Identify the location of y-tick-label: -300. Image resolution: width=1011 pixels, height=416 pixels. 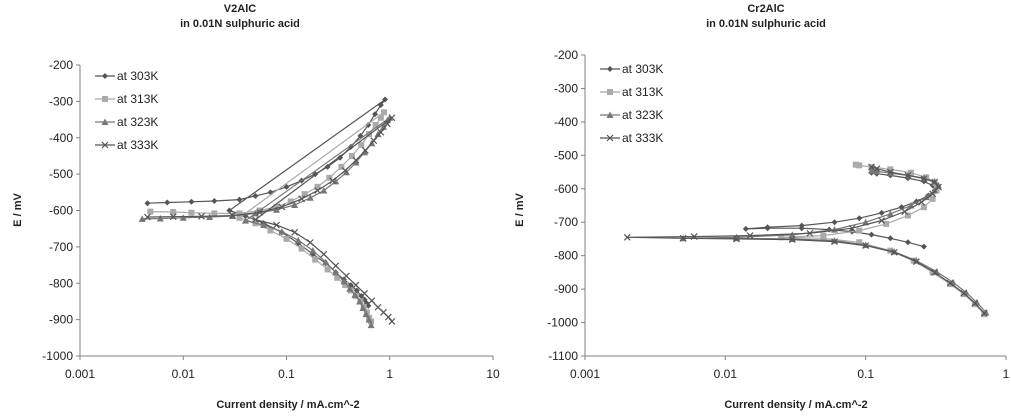
(566, 88).